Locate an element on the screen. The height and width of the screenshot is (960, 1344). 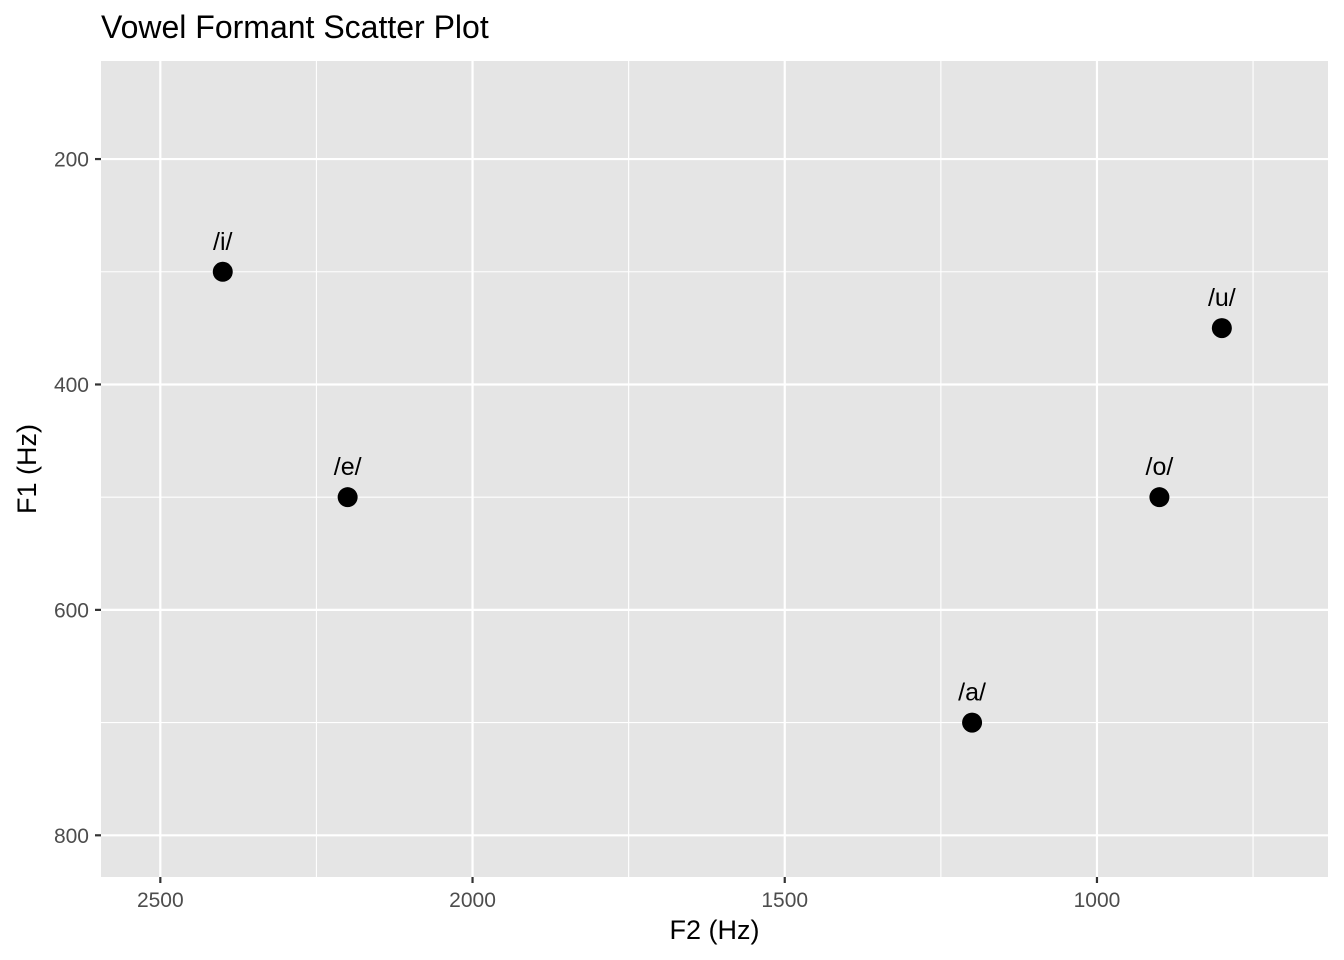
x-tick-label: 1500 is located at coordinates (784, 900).